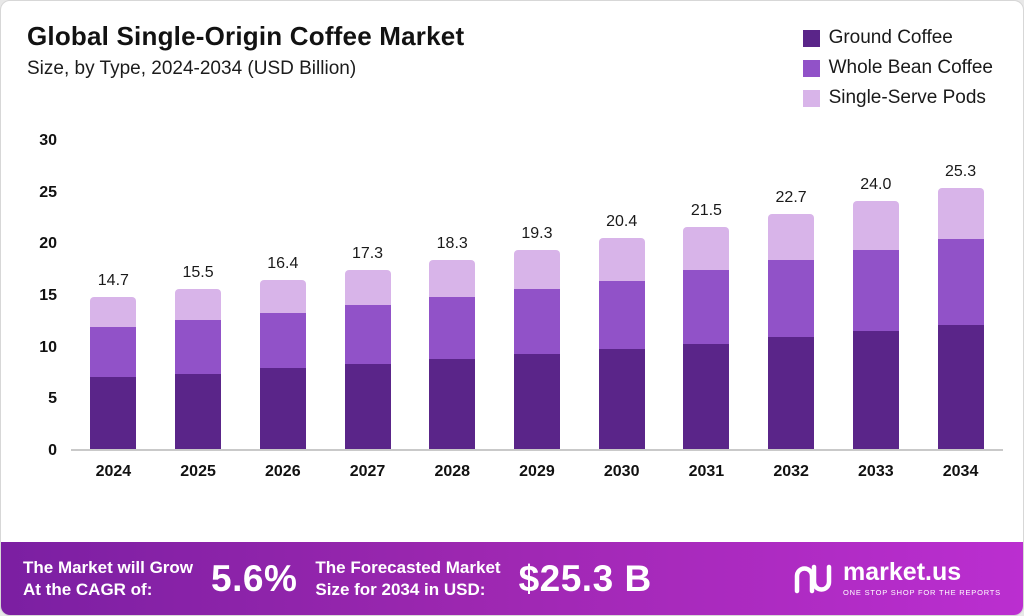 The width and height of the screenshot is (1024, 616). Describe the element at coordinates (960, 471) in the screenshot. I see `x-axis-label: 2034` at that location.